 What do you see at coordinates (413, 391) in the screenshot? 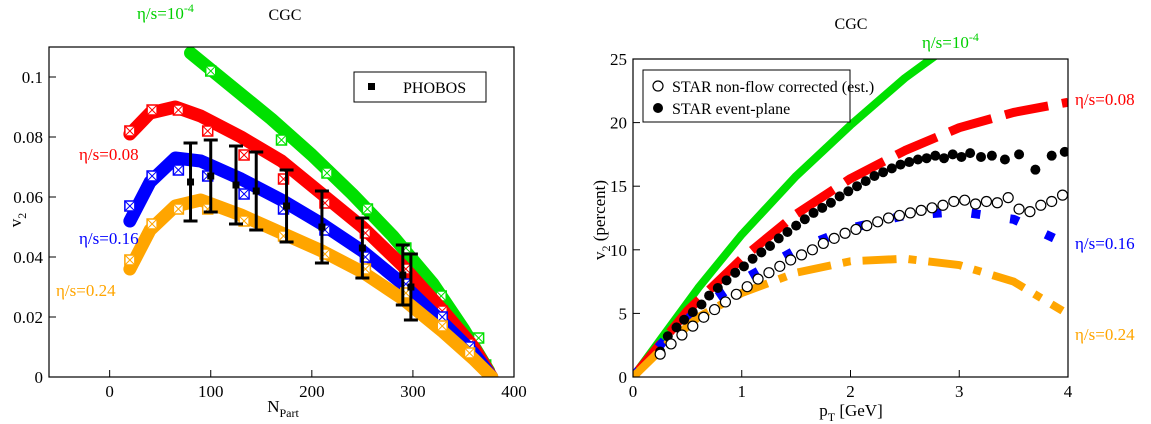
I see `left-xtick-label: 300` at bounding box center [413, 391].